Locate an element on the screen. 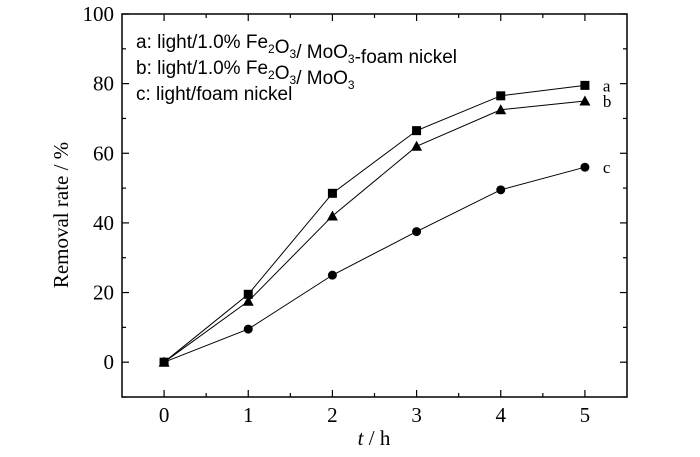 This screenshot has width=700, height=457. legend-entry-c: c: light/foam nickel is located at coordinates (214, 94).